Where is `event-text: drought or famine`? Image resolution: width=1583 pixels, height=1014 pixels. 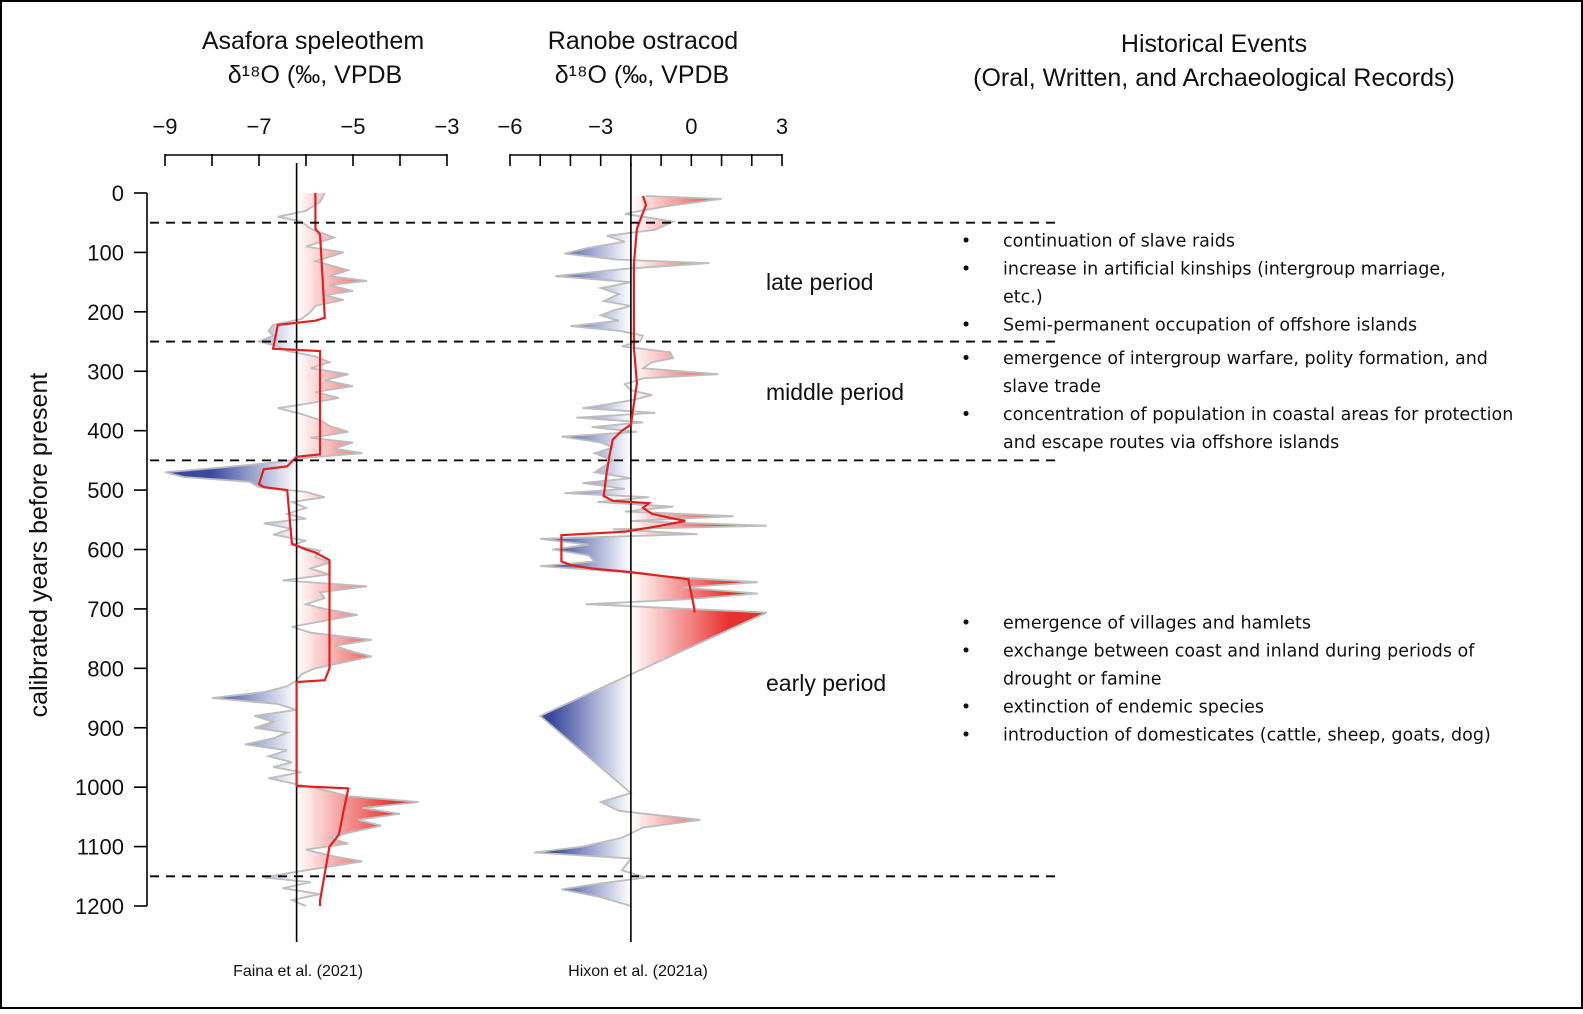 event-text: drought or famine is located at coordinates (1082, 680).